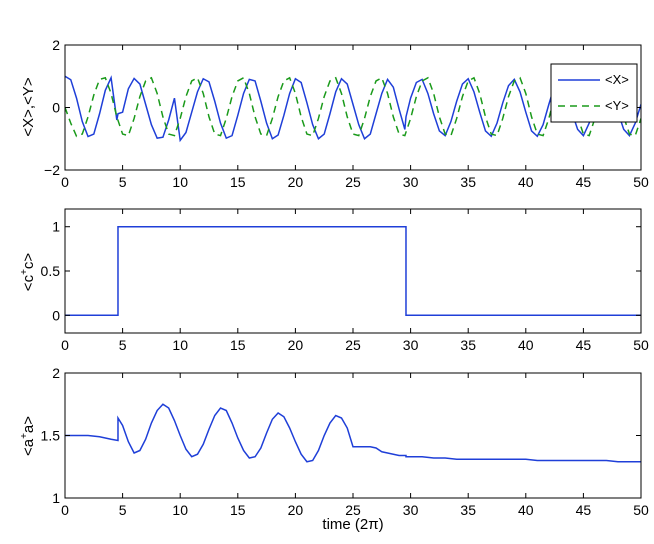  I want to click on x-tick-label-cc: 0, so click(65, 345).